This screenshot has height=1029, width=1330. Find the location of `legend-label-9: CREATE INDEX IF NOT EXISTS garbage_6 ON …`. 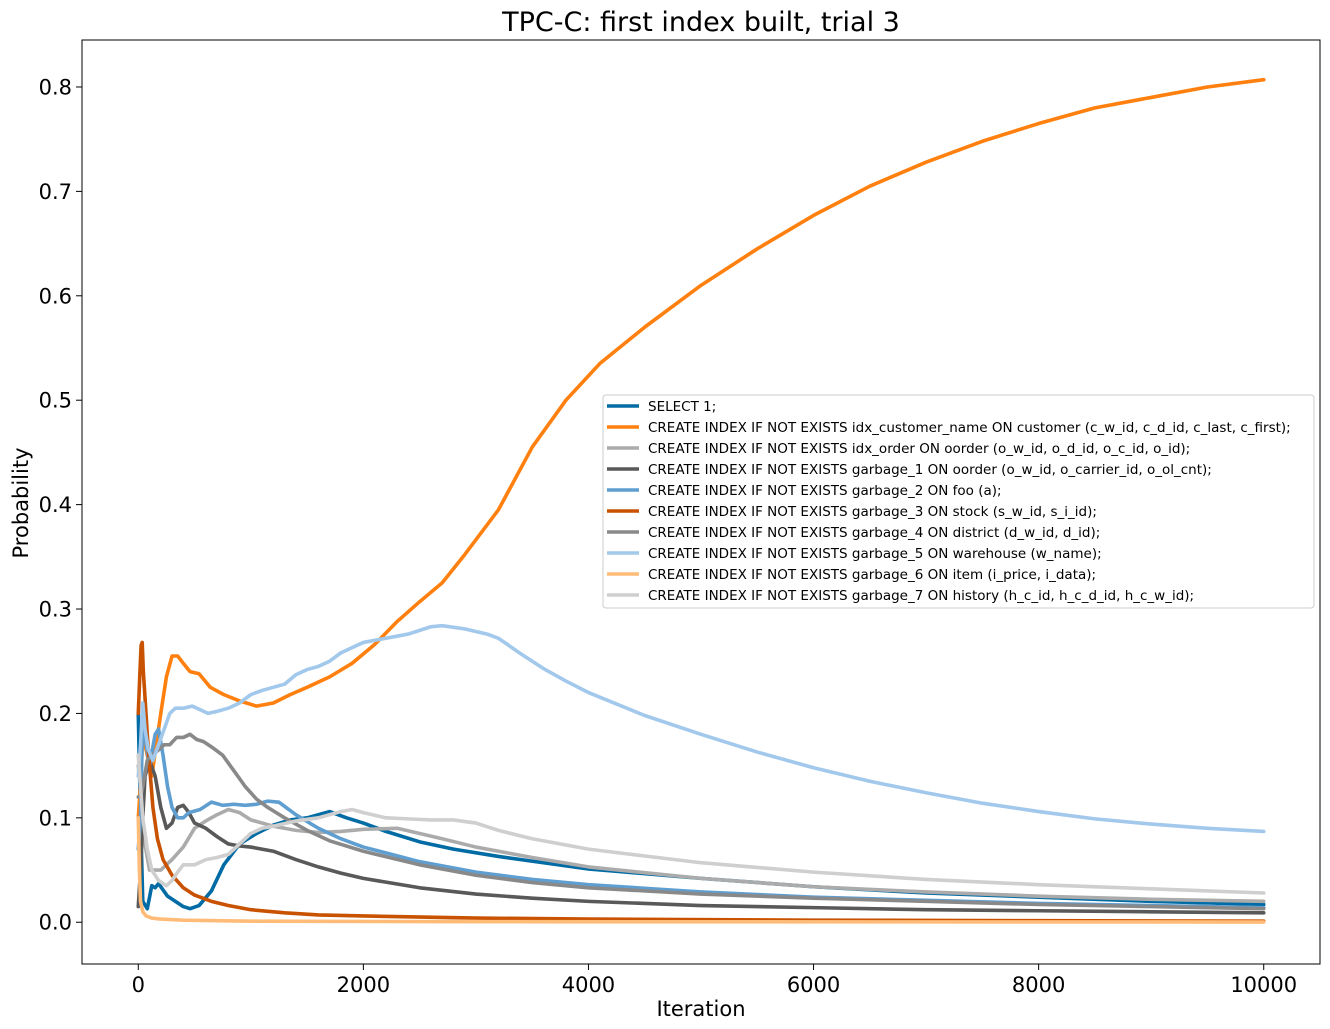

legend-label-9: CREATE INDEX IF NOT EXISTS garbage_6 ON … is located at coordinates (872, 575).